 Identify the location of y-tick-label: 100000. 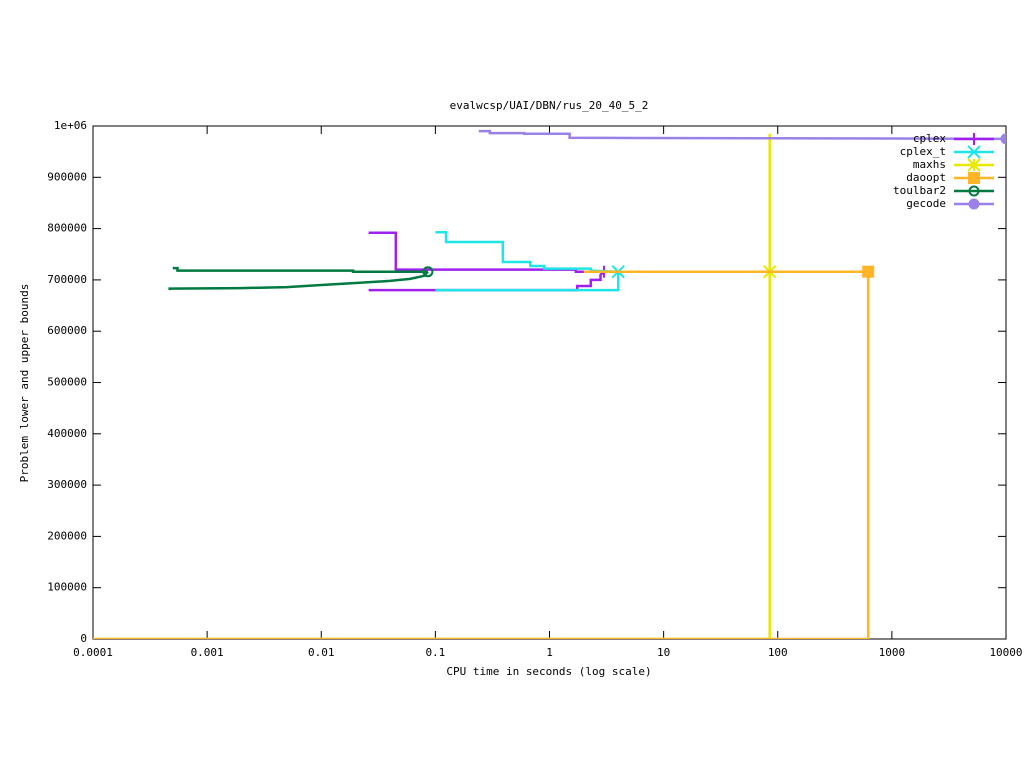
(67, 587).